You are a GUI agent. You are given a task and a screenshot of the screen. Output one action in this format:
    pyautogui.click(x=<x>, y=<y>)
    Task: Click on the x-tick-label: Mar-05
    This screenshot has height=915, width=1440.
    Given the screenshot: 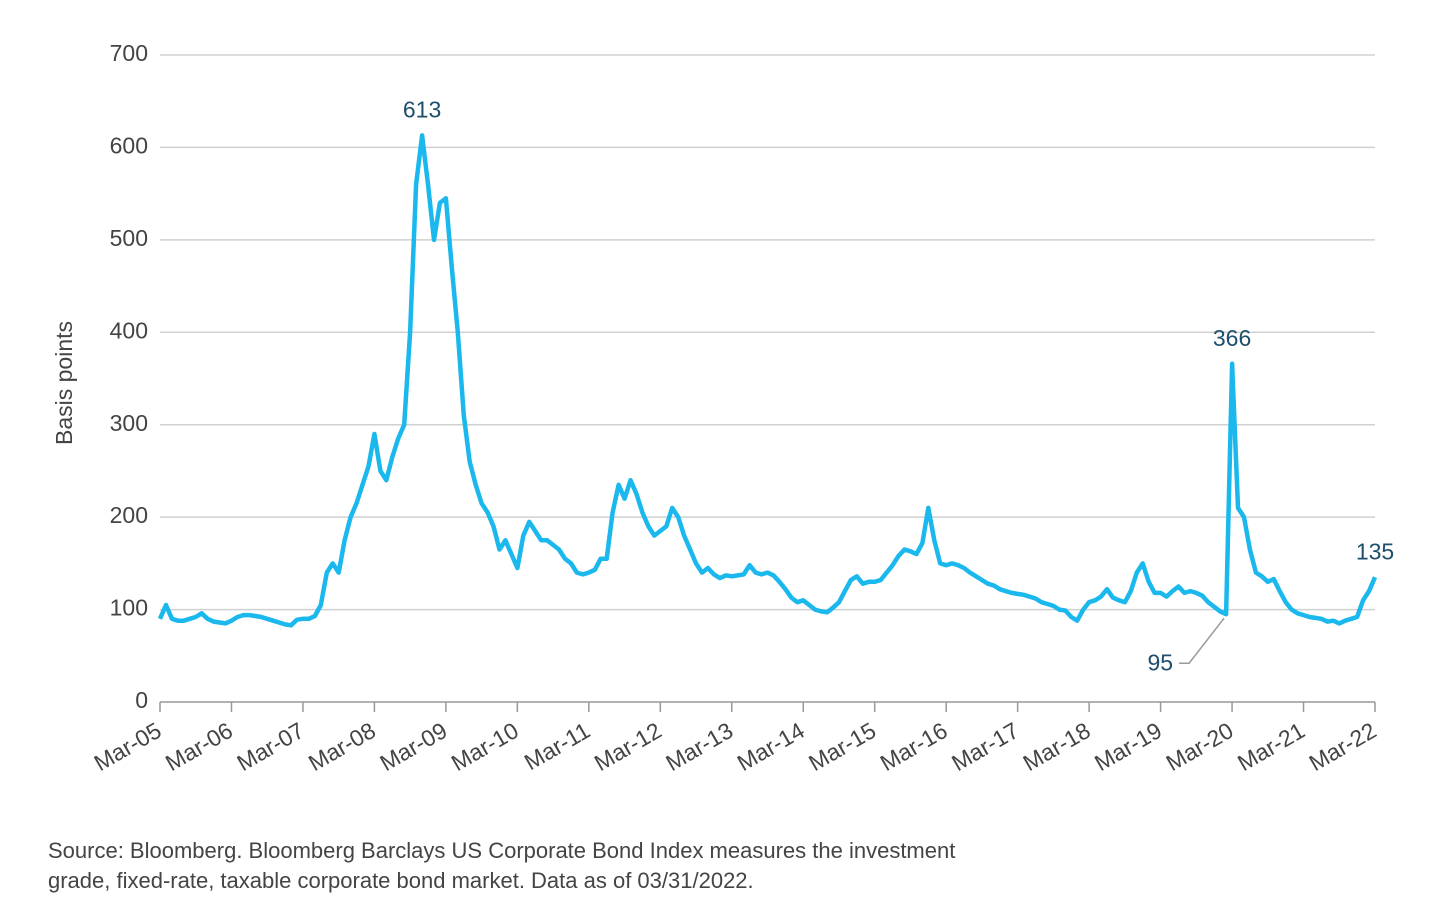 What is the action you would take?
    pyautogui.click(x=127, y=746)
    